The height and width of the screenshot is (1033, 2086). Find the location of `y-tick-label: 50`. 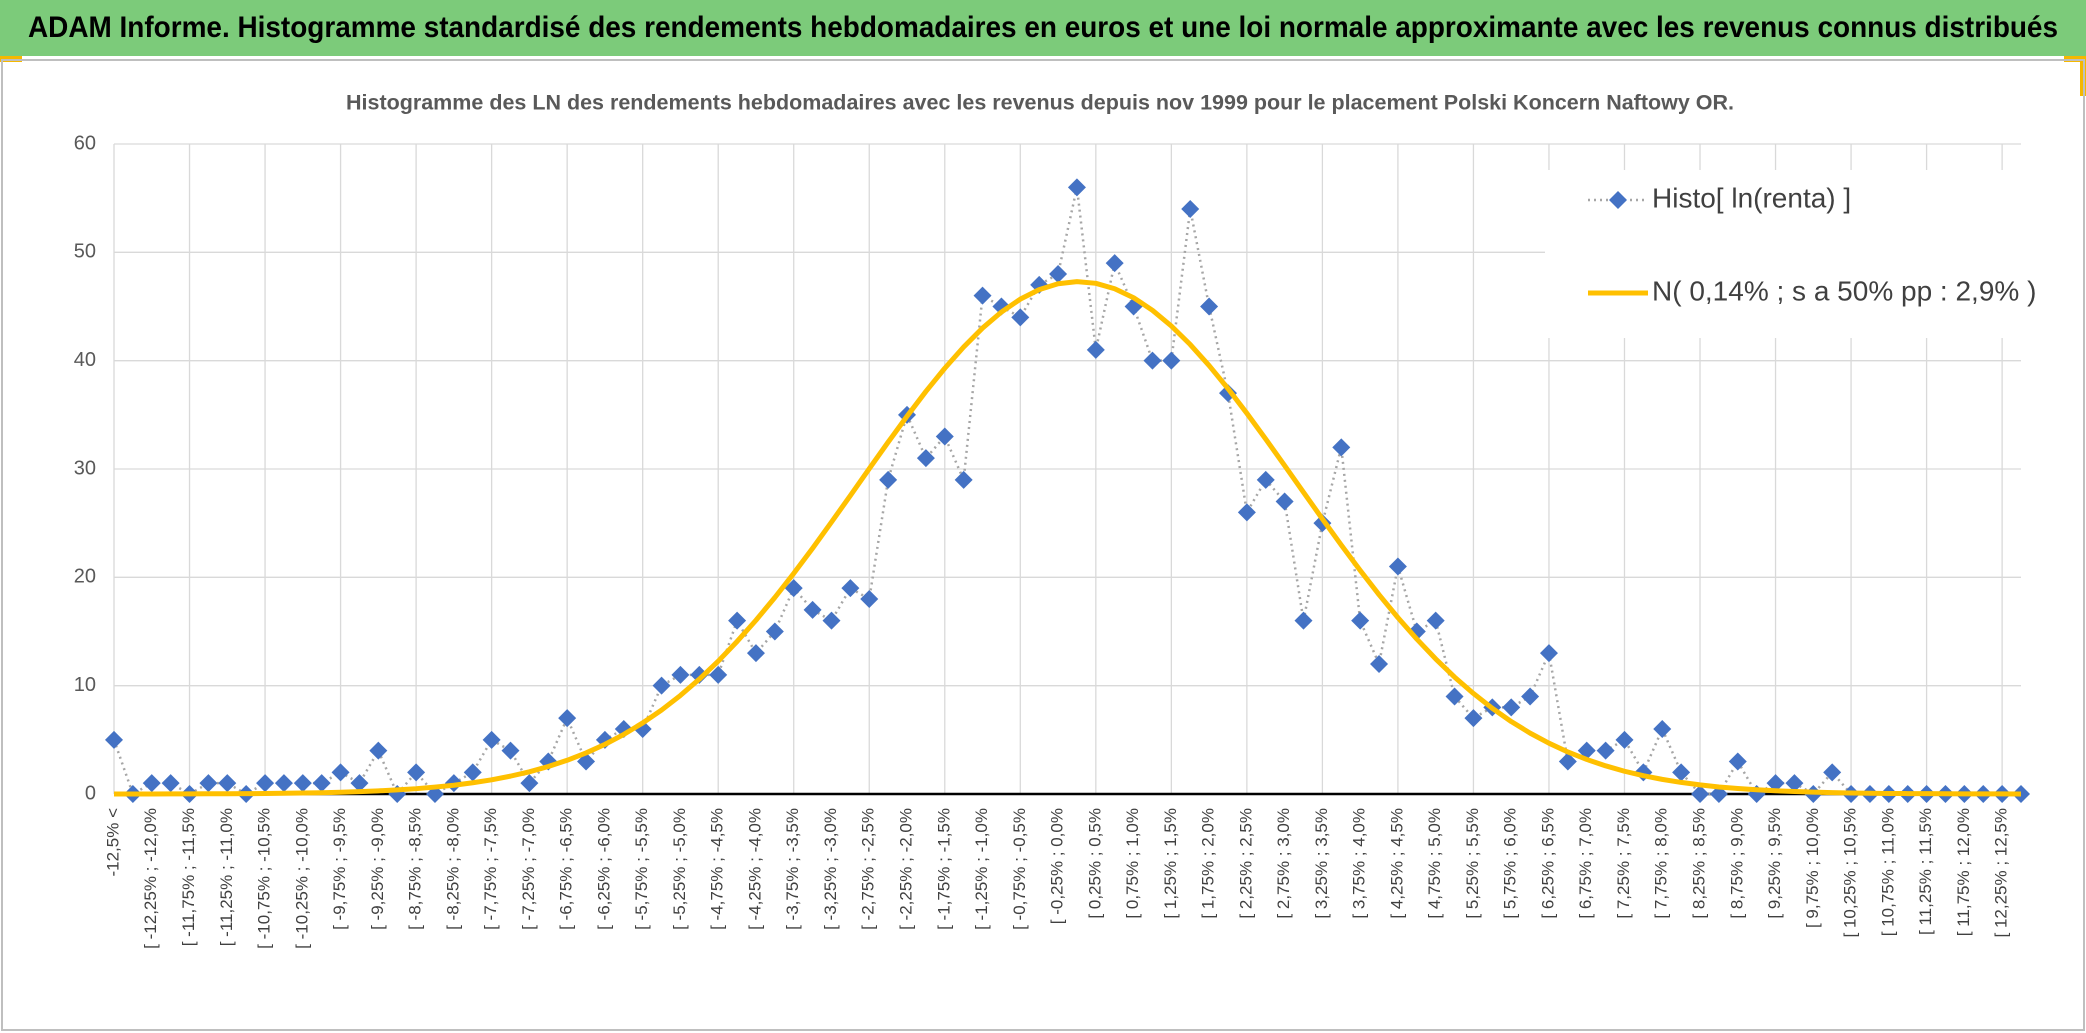

y-tick-label: 50 is located at coordinates (85, 252).